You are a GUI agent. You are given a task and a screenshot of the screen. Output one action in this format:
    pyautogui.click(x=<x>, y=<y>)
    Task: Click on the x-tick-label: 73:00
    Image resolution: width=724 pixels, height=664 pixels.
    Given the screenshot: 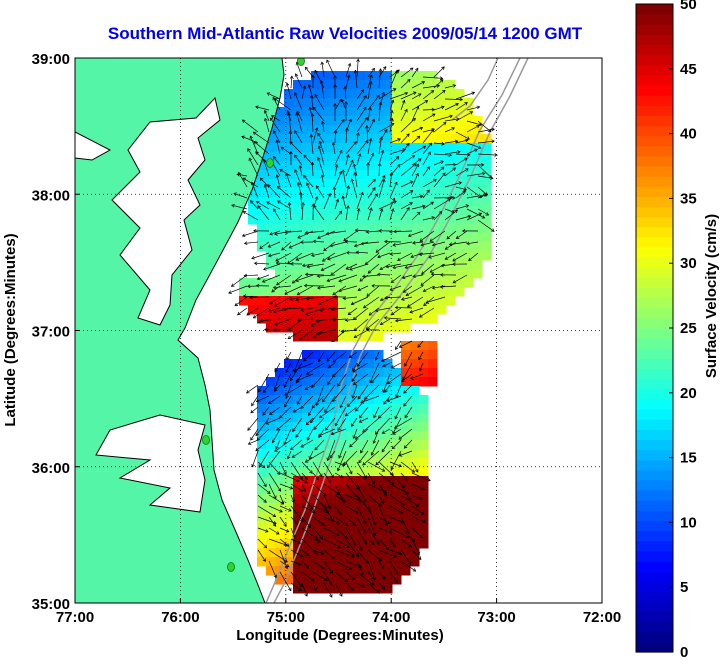 What is the action you would take?
    pyautogui.click(x=496, y=617)
    